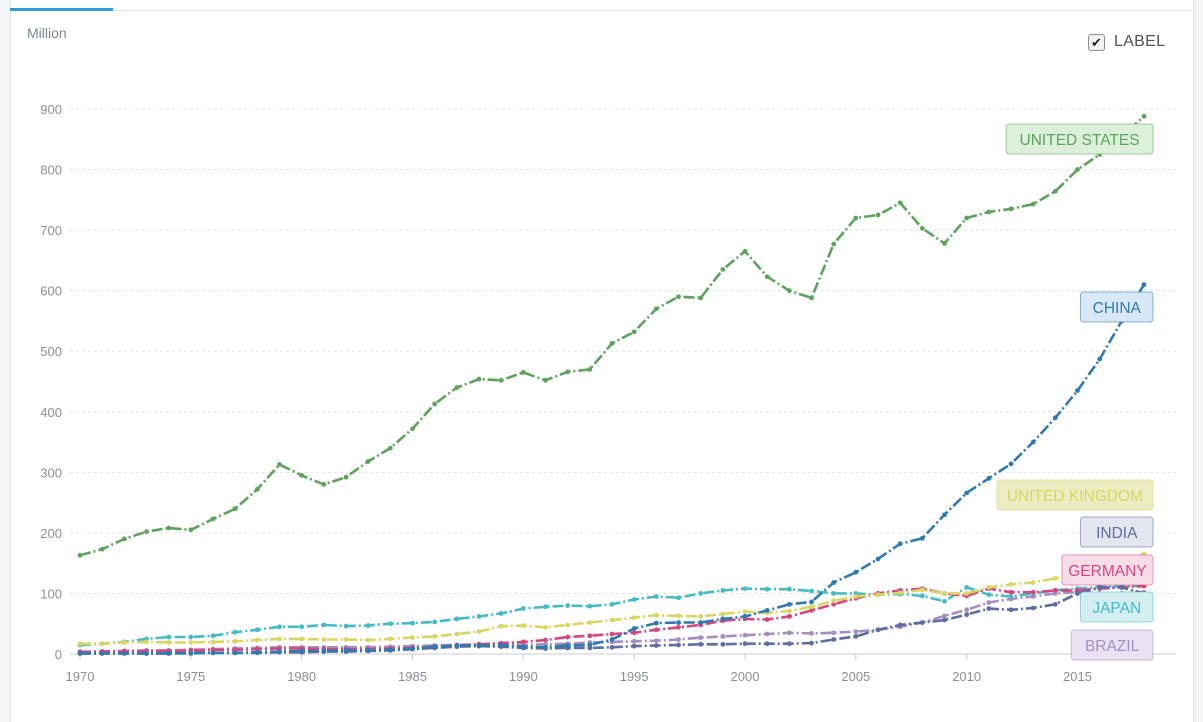 Image resolution: width=1203 pixels, height=722 pixels. Describe the element at coordinates (51, 533) in the screenshot. I see `y-tick-label: 200` at that location.